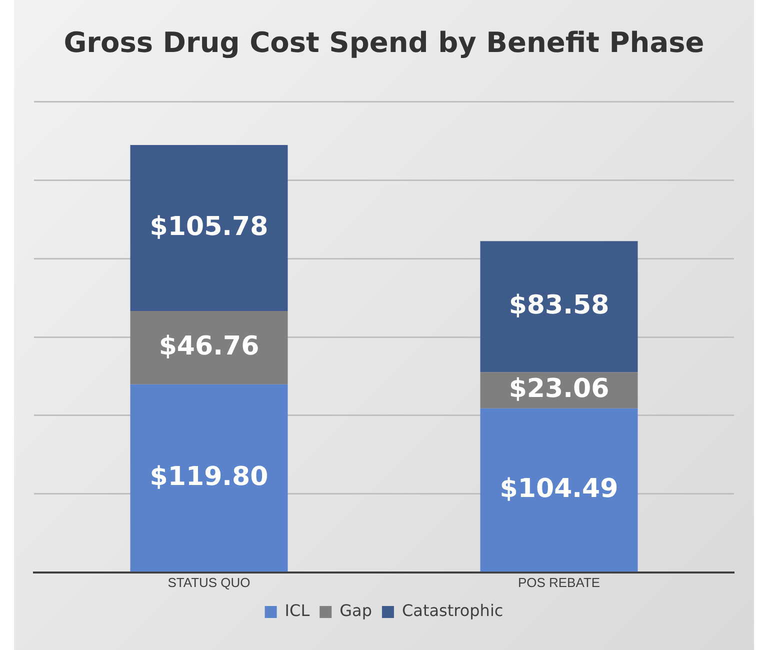  I want to click on legend-label: Catastrophic, so click(453, 610).